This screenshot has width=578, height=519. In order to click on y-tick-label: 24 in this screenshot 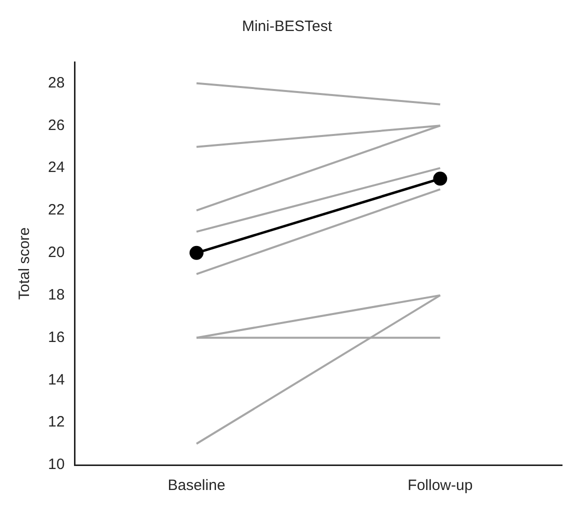, I will do `click(56, 167)`.